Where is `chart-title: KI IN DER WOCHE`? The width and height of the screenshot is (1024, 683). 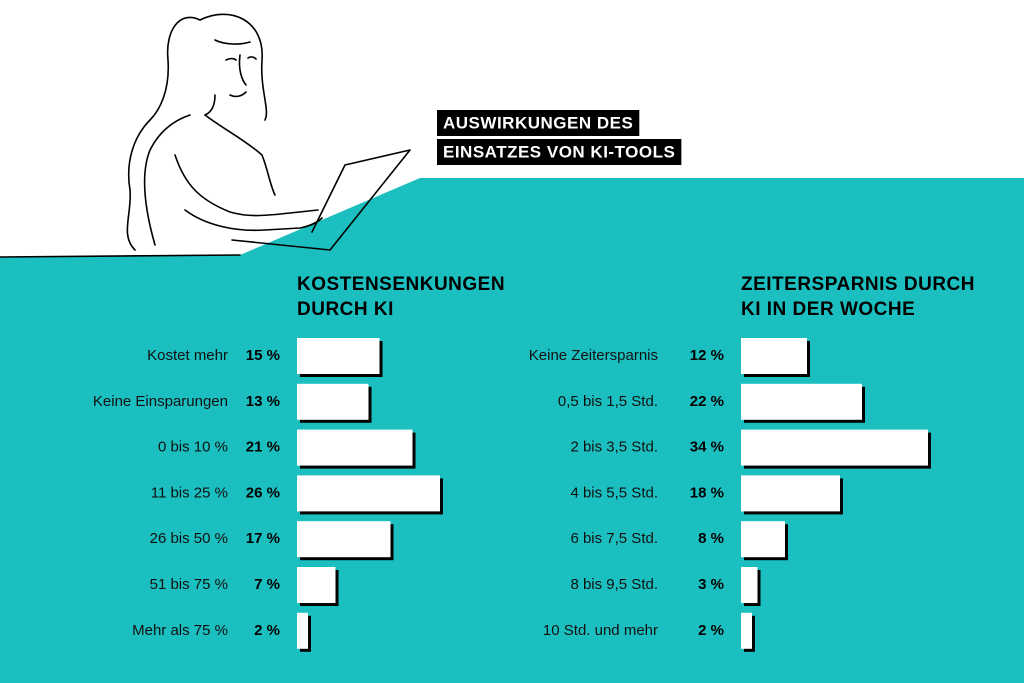 chart-title: KI IN DER WOCHE is located at coordinates (828, 309).